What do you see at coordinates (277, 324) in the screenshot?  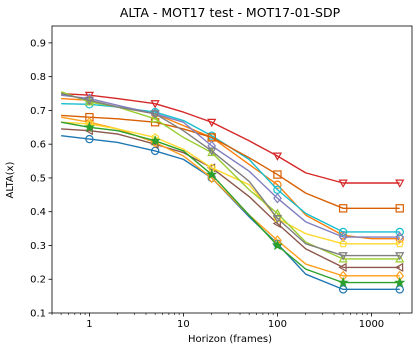 I see `x-tick-label: 100` at bounding box center [277, 324].